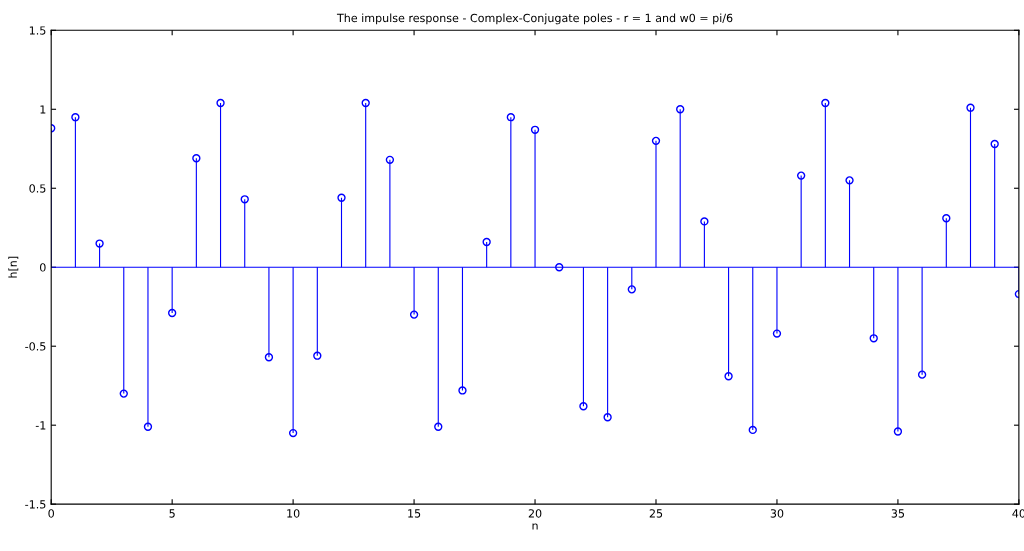 This screenshot has width=1024, height=551. I want to click on x-tick-label: 25, so click(656, 513).